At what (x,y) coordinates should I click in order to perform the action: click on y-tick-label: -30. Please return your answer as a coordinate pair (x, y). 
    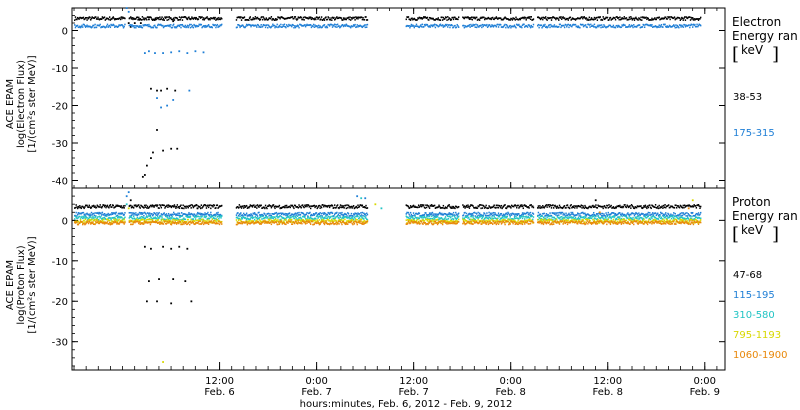
    Looking at the image, I should click on (60, 343).